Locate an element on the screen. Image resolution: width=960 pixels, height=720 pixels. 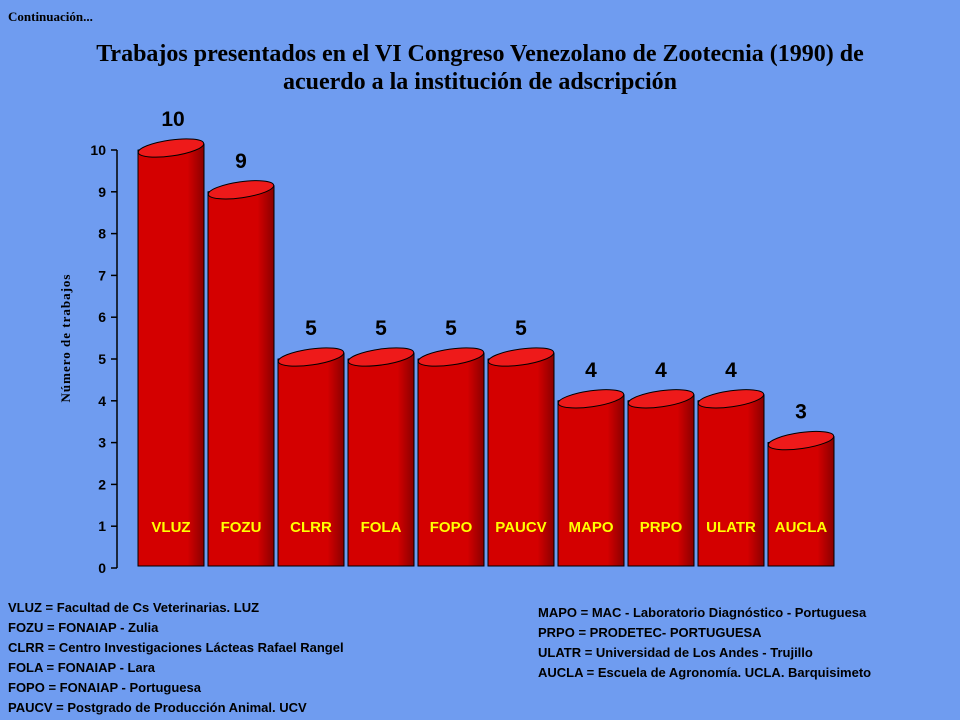
y-tick-label: 1 is located at coordinates (102, 526).